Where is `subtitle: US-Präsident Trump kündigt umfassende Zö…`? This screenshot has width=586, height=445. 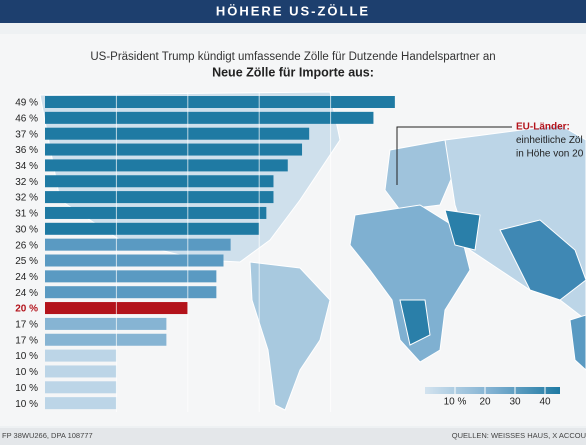
subtitle: US-Präsident Trump kündigt umfassende Zö… is located at coordinates (292, 57).